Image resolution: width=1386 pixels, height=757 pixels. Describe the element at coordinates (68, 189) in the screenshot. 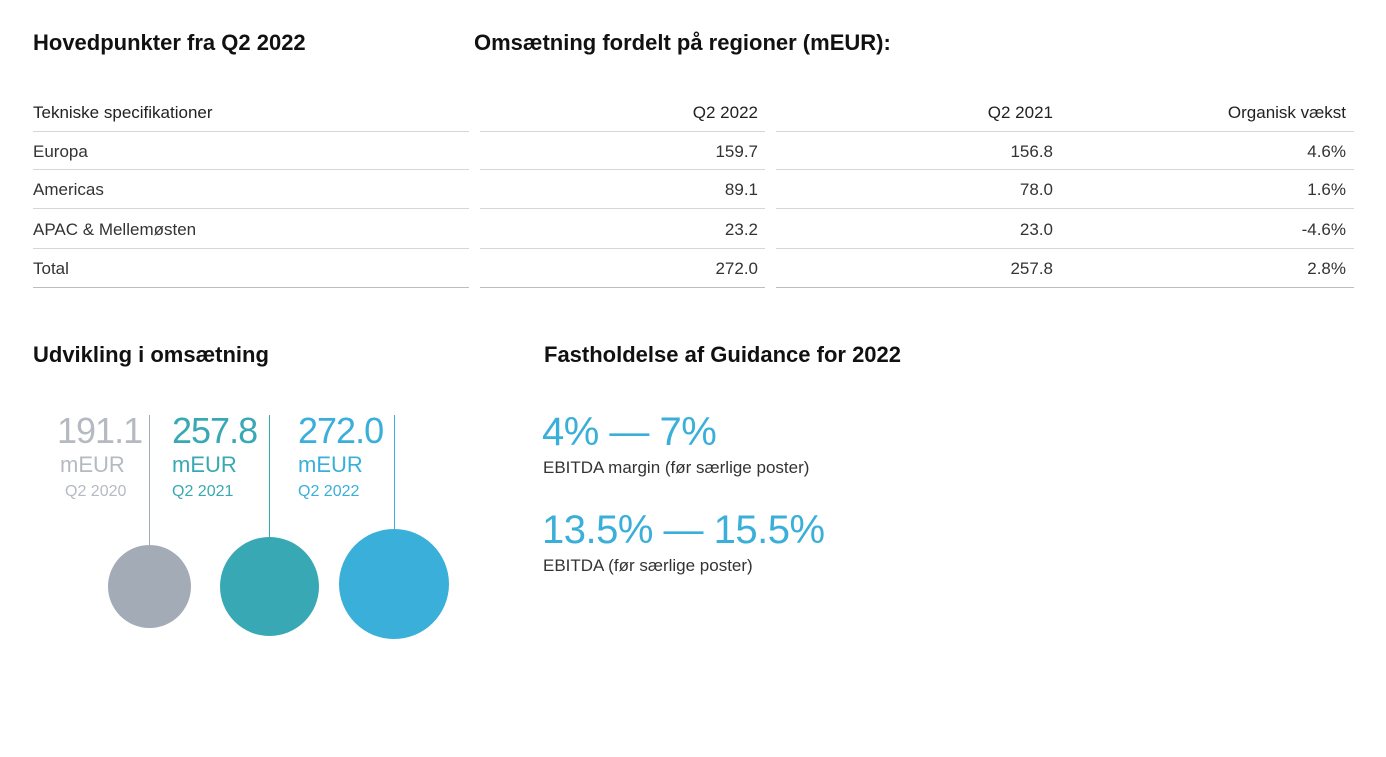

I see `table-cell-region: Americas` at that location.